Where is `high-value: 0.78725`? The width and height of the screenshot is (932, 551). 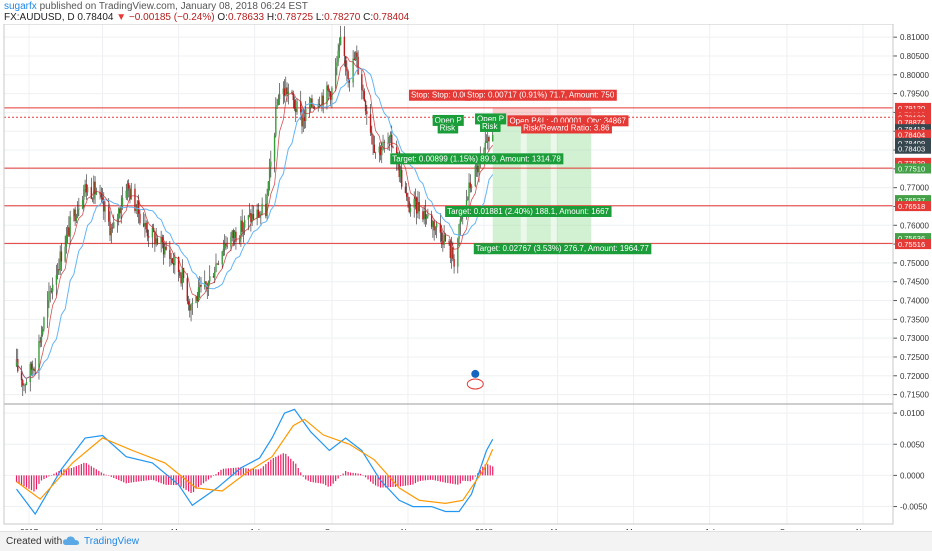 high-value: 0.78725 is located at coordinates (295, 17).